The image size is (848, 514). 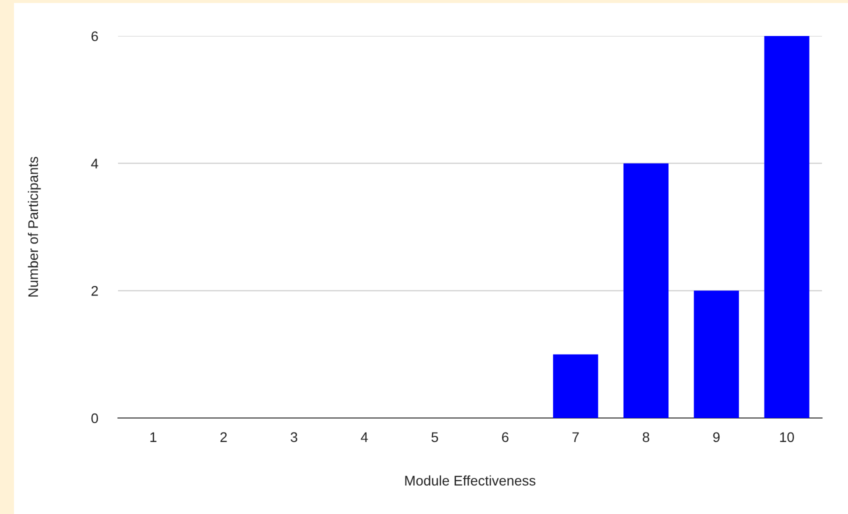 I want to click on y-tick-label: 2, so click(x=95, y=291).